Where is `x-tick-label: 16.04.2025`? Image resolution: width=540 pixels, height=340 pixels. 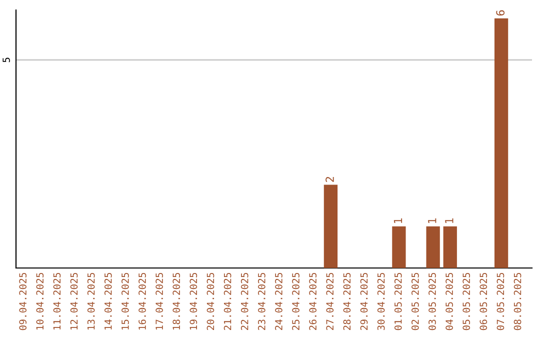
x-tick-label: 16.04.2025 is located at coordinates (142, 301).